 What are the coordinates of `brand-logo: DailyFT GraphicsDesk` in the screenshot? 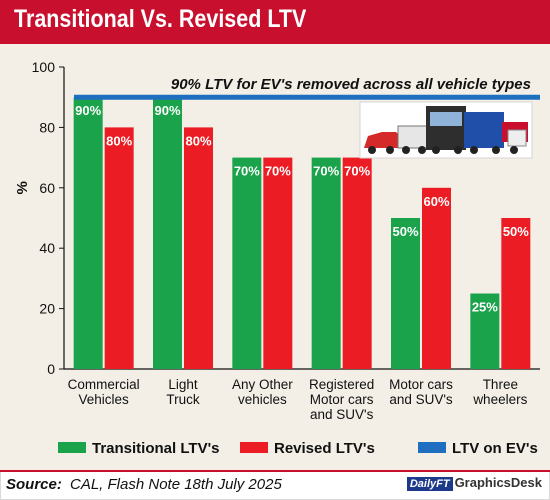 It's located at (474, 483).